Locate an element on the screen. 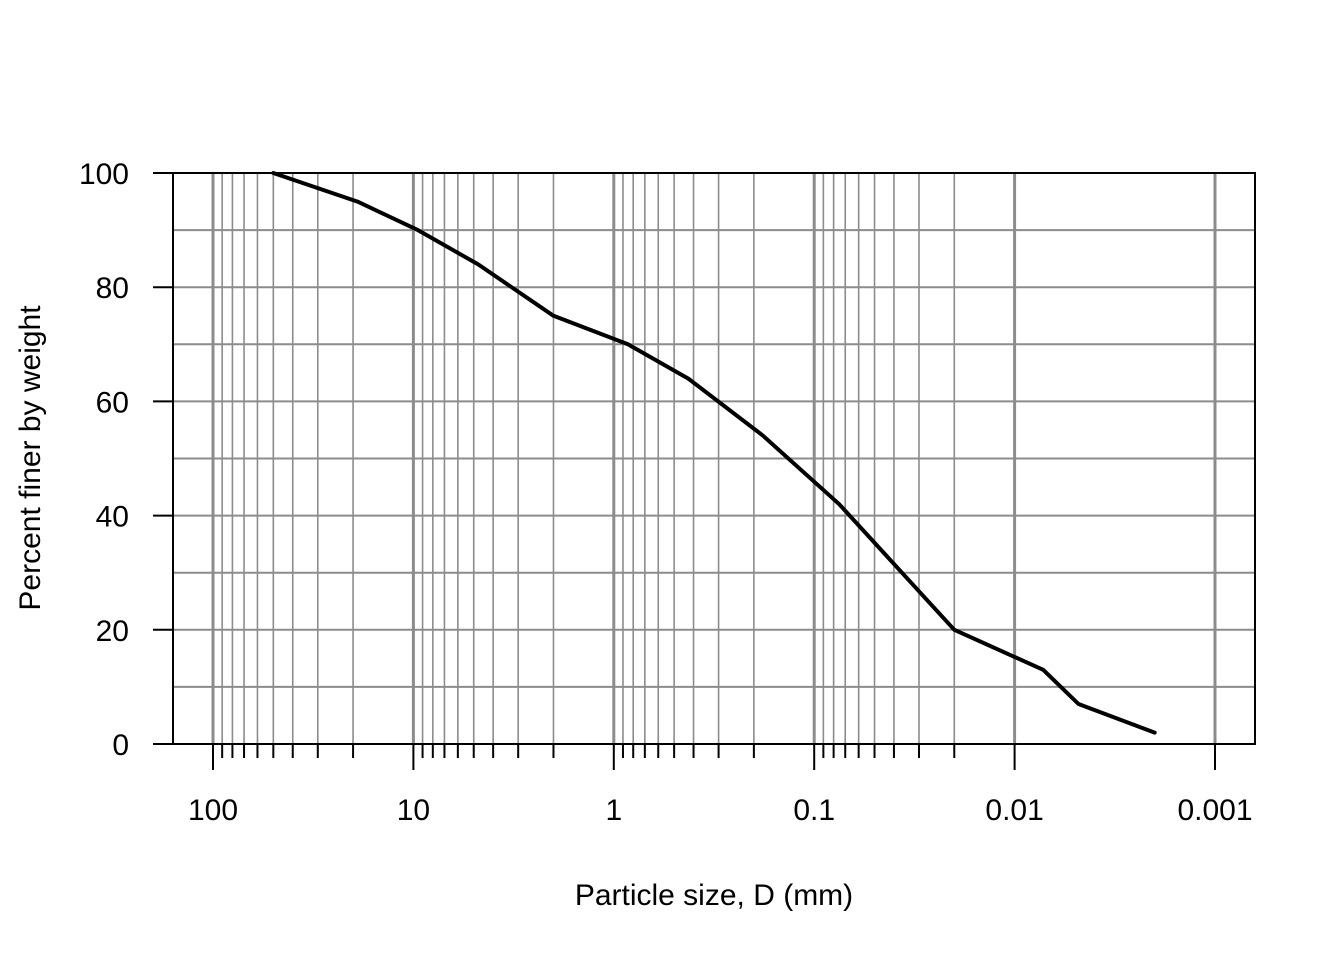  x-tick-label: 0.01 is located at coordinates (1014, 810).